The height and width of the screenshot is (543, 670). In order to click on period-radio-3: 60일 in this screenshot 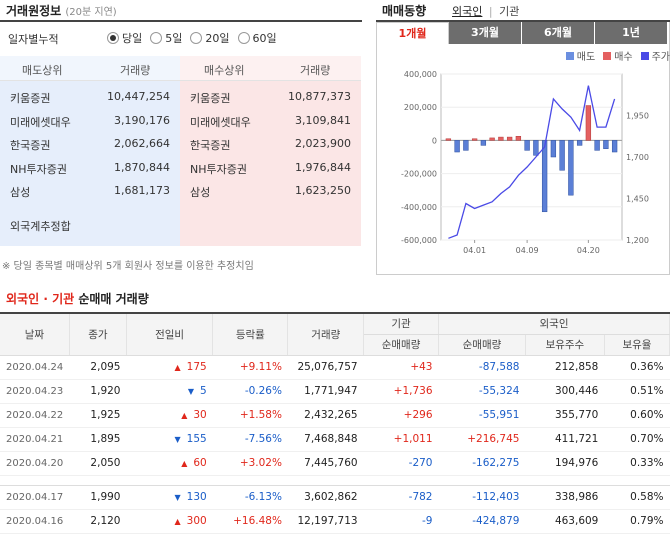, I will do `click(257, 38)`.